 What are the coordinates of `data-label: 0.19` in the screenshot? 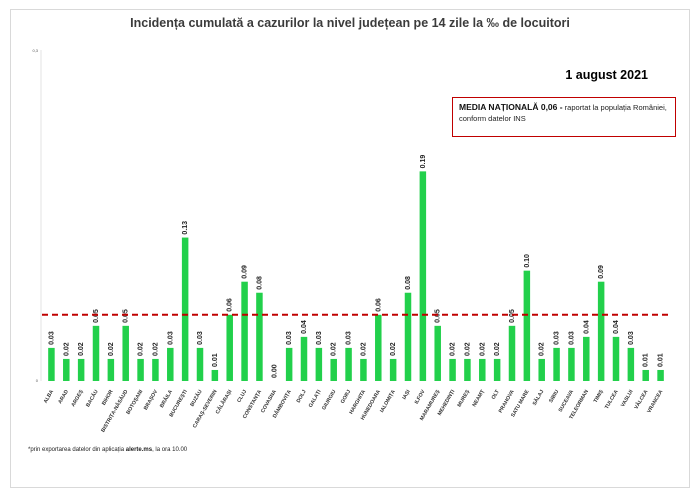 It's located at (423, 162).